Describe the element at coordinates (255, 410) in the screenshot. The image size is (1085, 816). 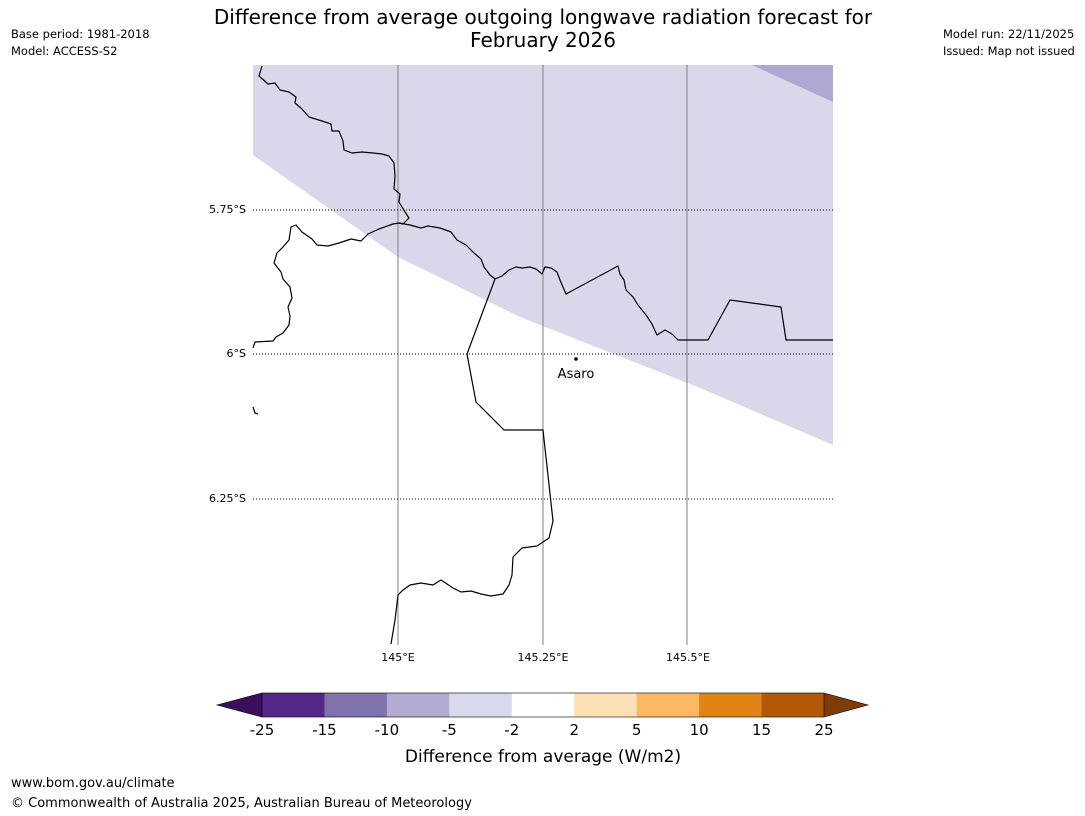
I see `left-edge-fragment` at that location.